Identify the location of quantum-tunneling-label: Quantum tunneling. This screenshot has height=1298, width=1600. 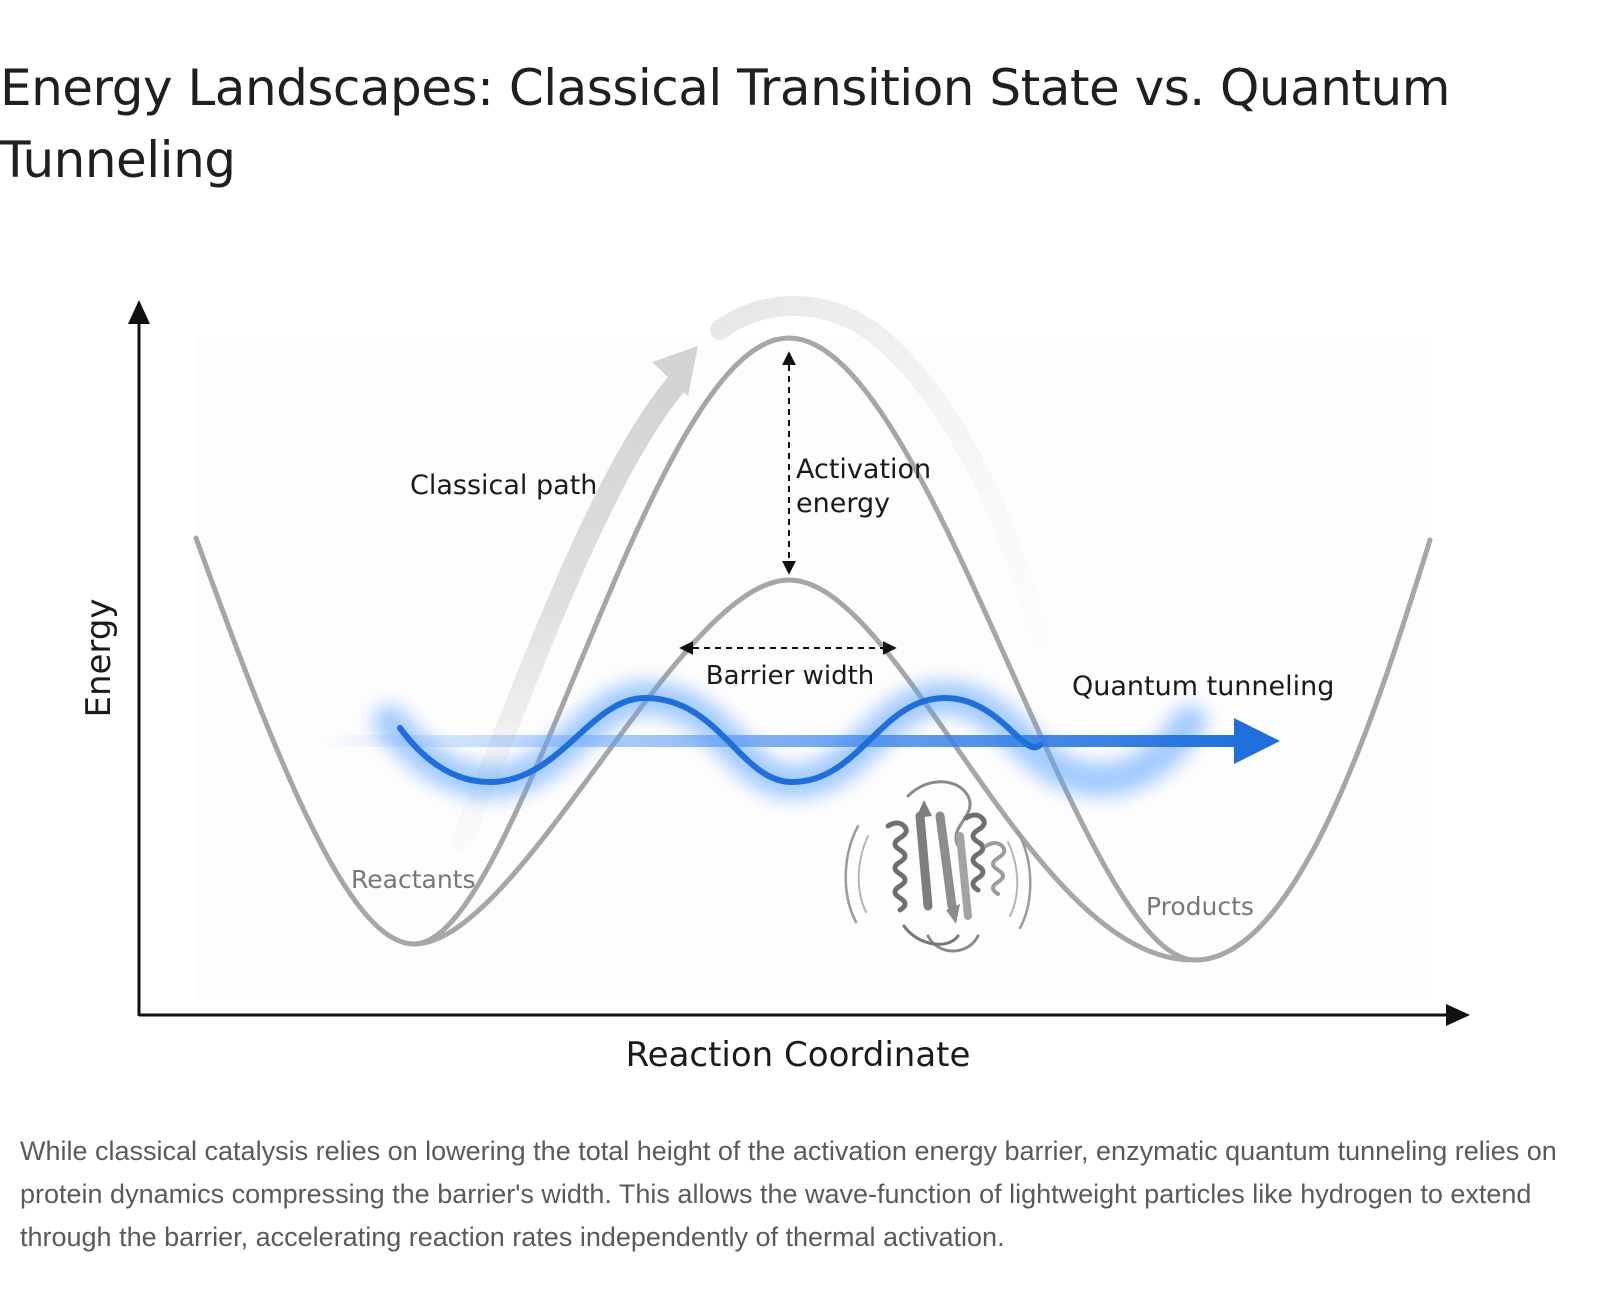
(1203, 686).